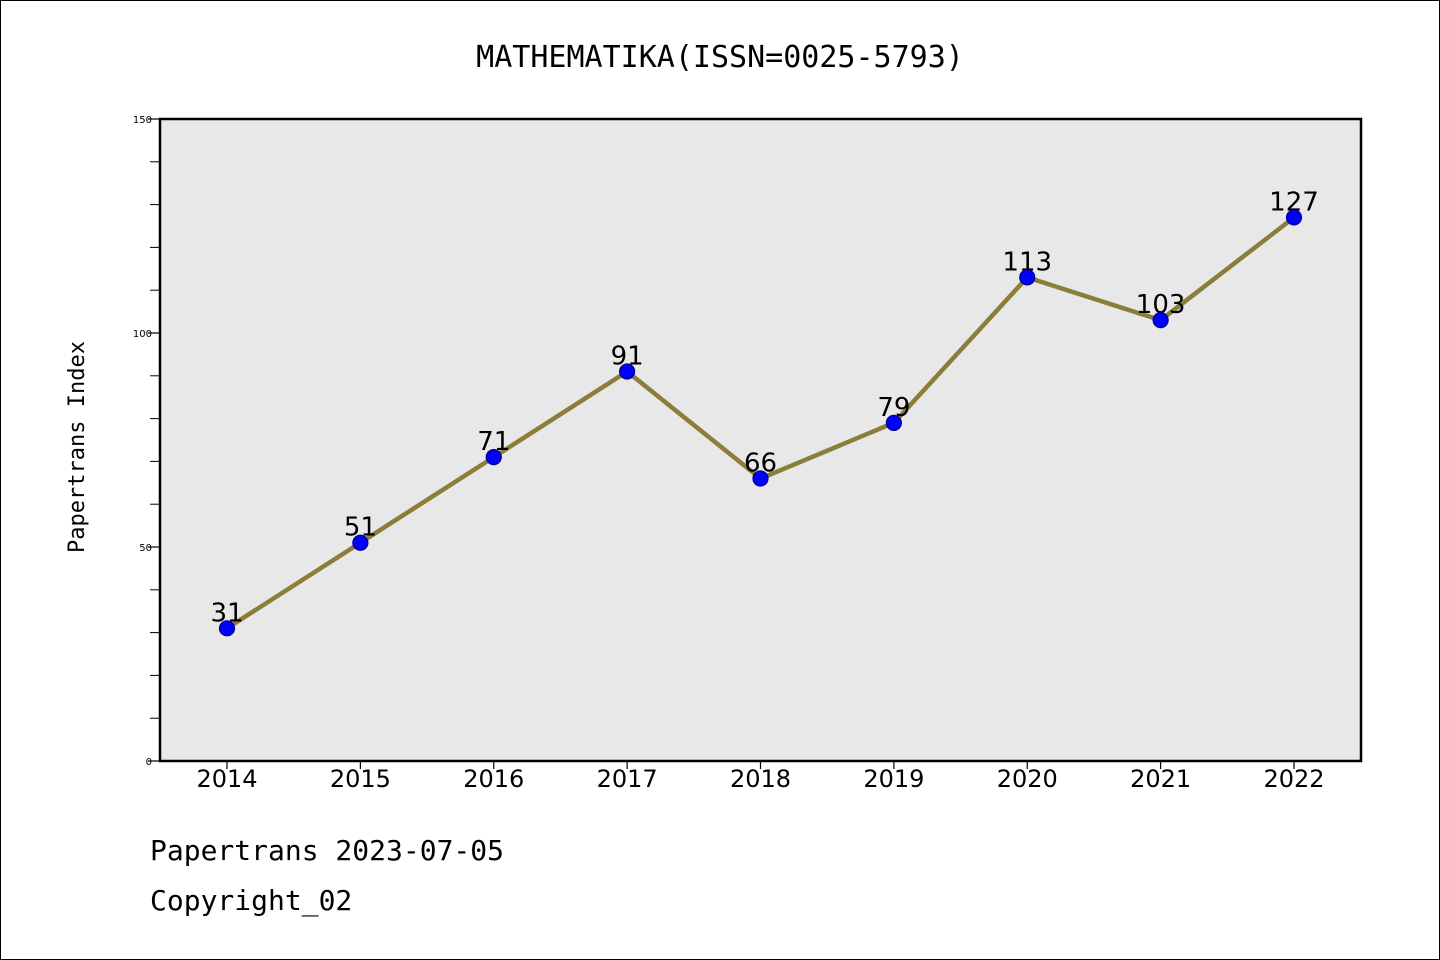  Describe the element at coordinates (720, 57) in the screenshot. I see `chart-title: MATHEMATIKA(ISSN=0025-5793)` at that location.